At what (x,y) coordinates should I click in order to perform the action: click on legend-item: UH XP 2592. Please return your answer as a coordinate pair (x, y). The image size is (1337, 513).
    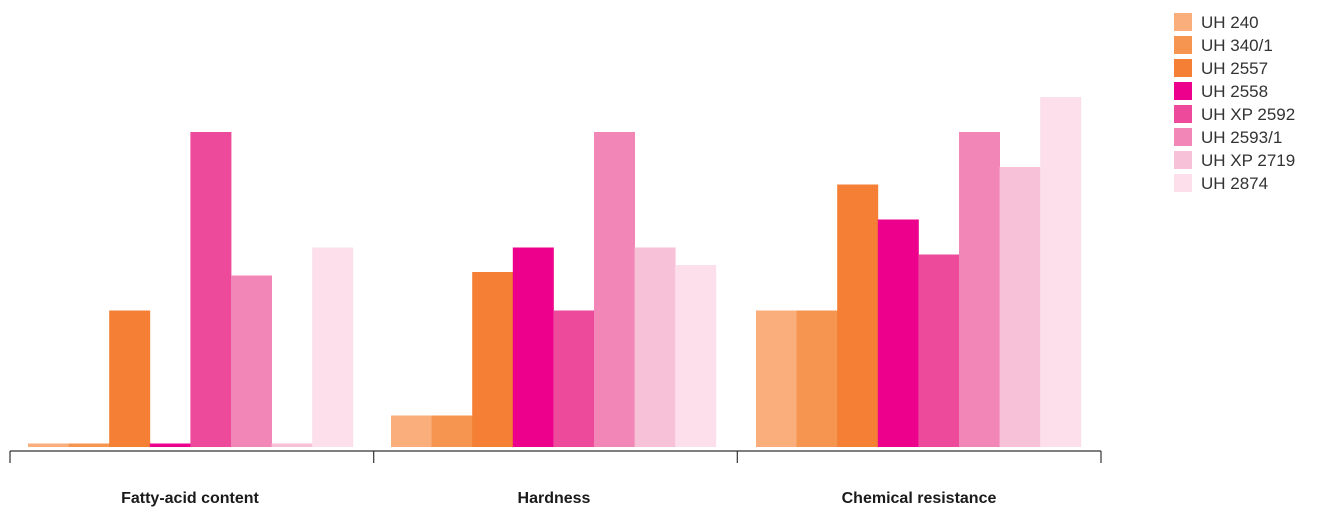
    Looking at the image, I should click on (1234, 114).